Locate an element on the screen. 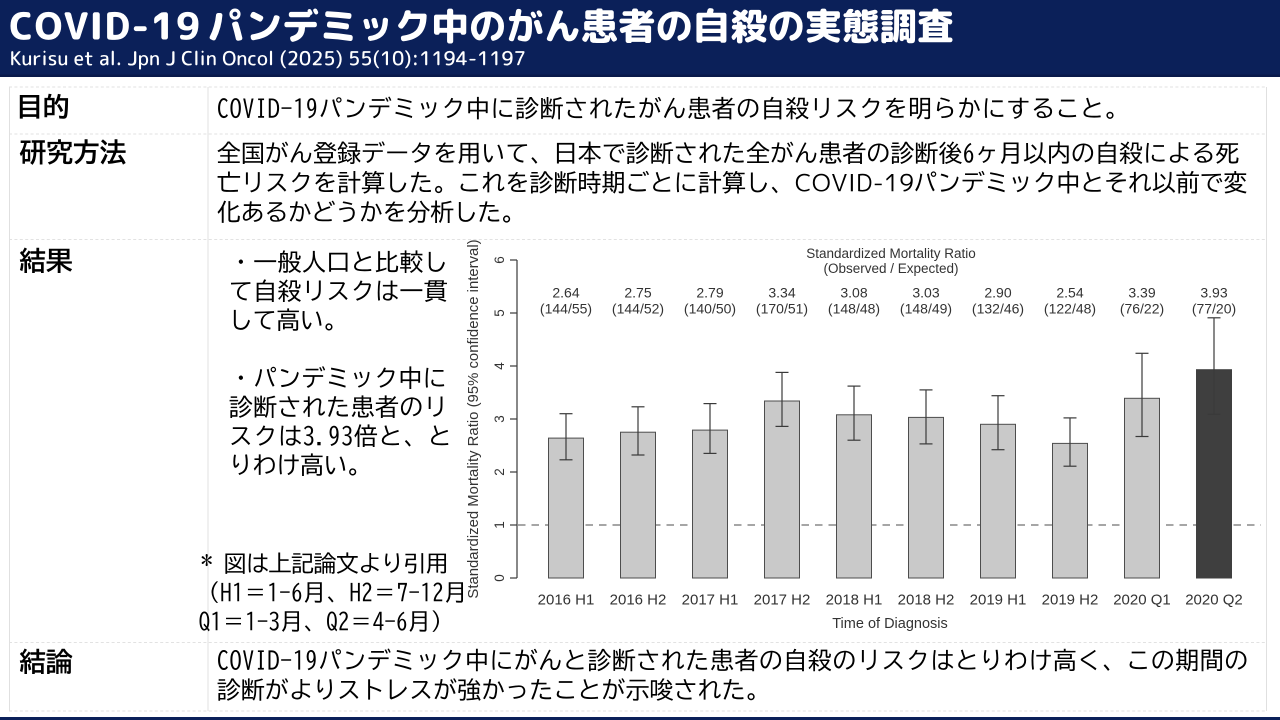  svg-text: 3.93 is located at coordinates (1213, 293).